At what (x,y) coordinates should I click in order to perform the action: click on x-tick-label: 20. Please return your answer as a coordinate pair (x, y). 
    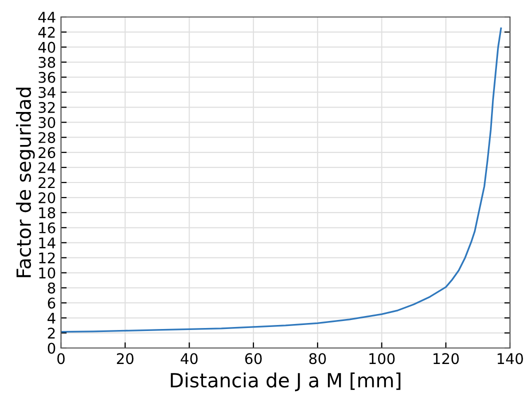
    Looking at the image, I should click on (125, 358).